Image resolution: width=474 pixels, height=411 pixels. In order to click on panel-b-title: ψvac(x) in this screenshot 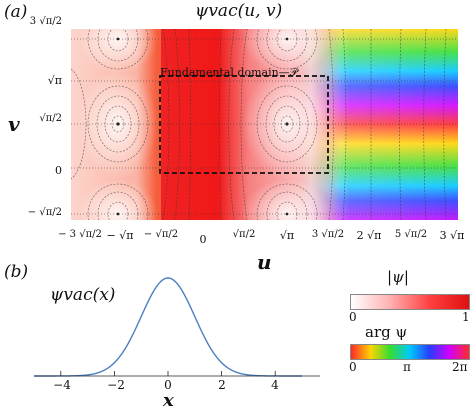, I will do `click(83, 295)`.